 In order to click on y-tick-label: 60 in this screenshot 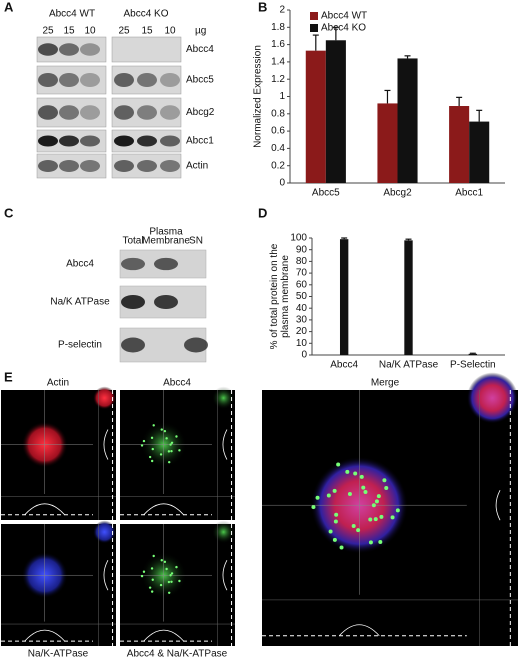, I will do `click(302, 284)`.